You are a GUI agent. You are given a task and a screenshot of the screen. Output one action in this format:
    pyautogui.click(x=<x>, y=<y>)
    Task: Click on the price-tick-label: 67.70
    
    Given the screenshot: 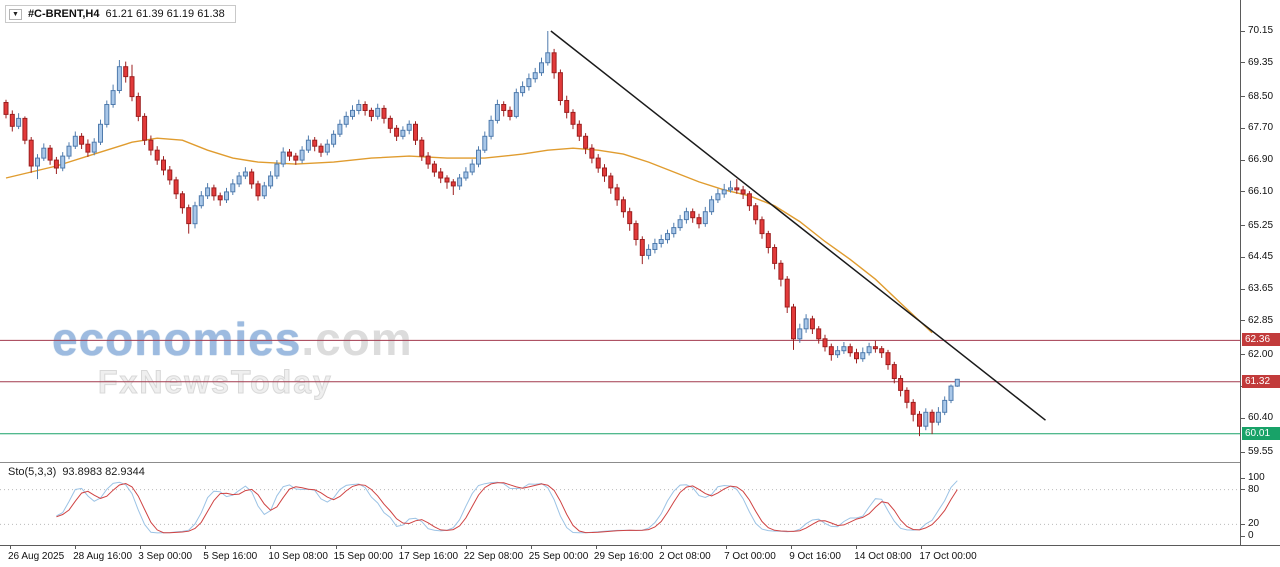 What is the action you would take?
    pyautogui.click(x=1261, y=128)
    